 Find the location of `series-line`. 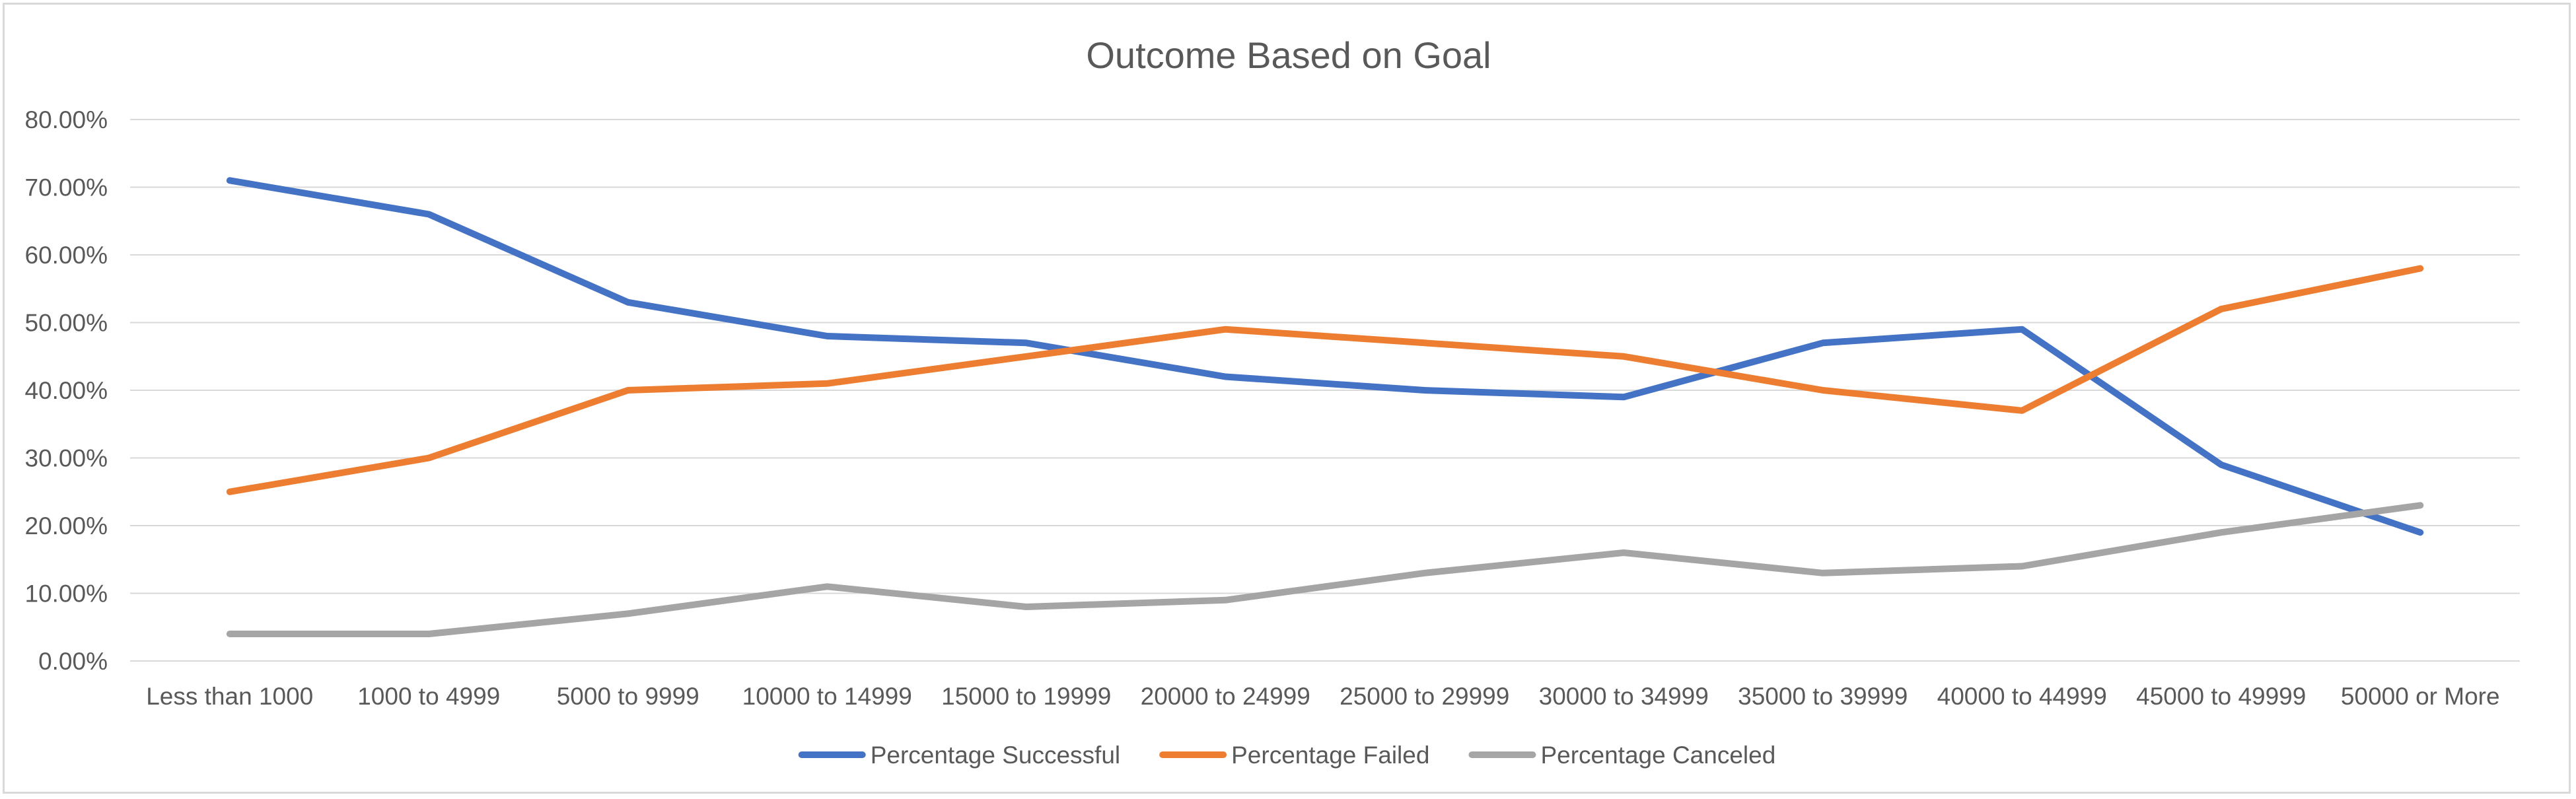

series-line is located at coordinates (1325, 570).